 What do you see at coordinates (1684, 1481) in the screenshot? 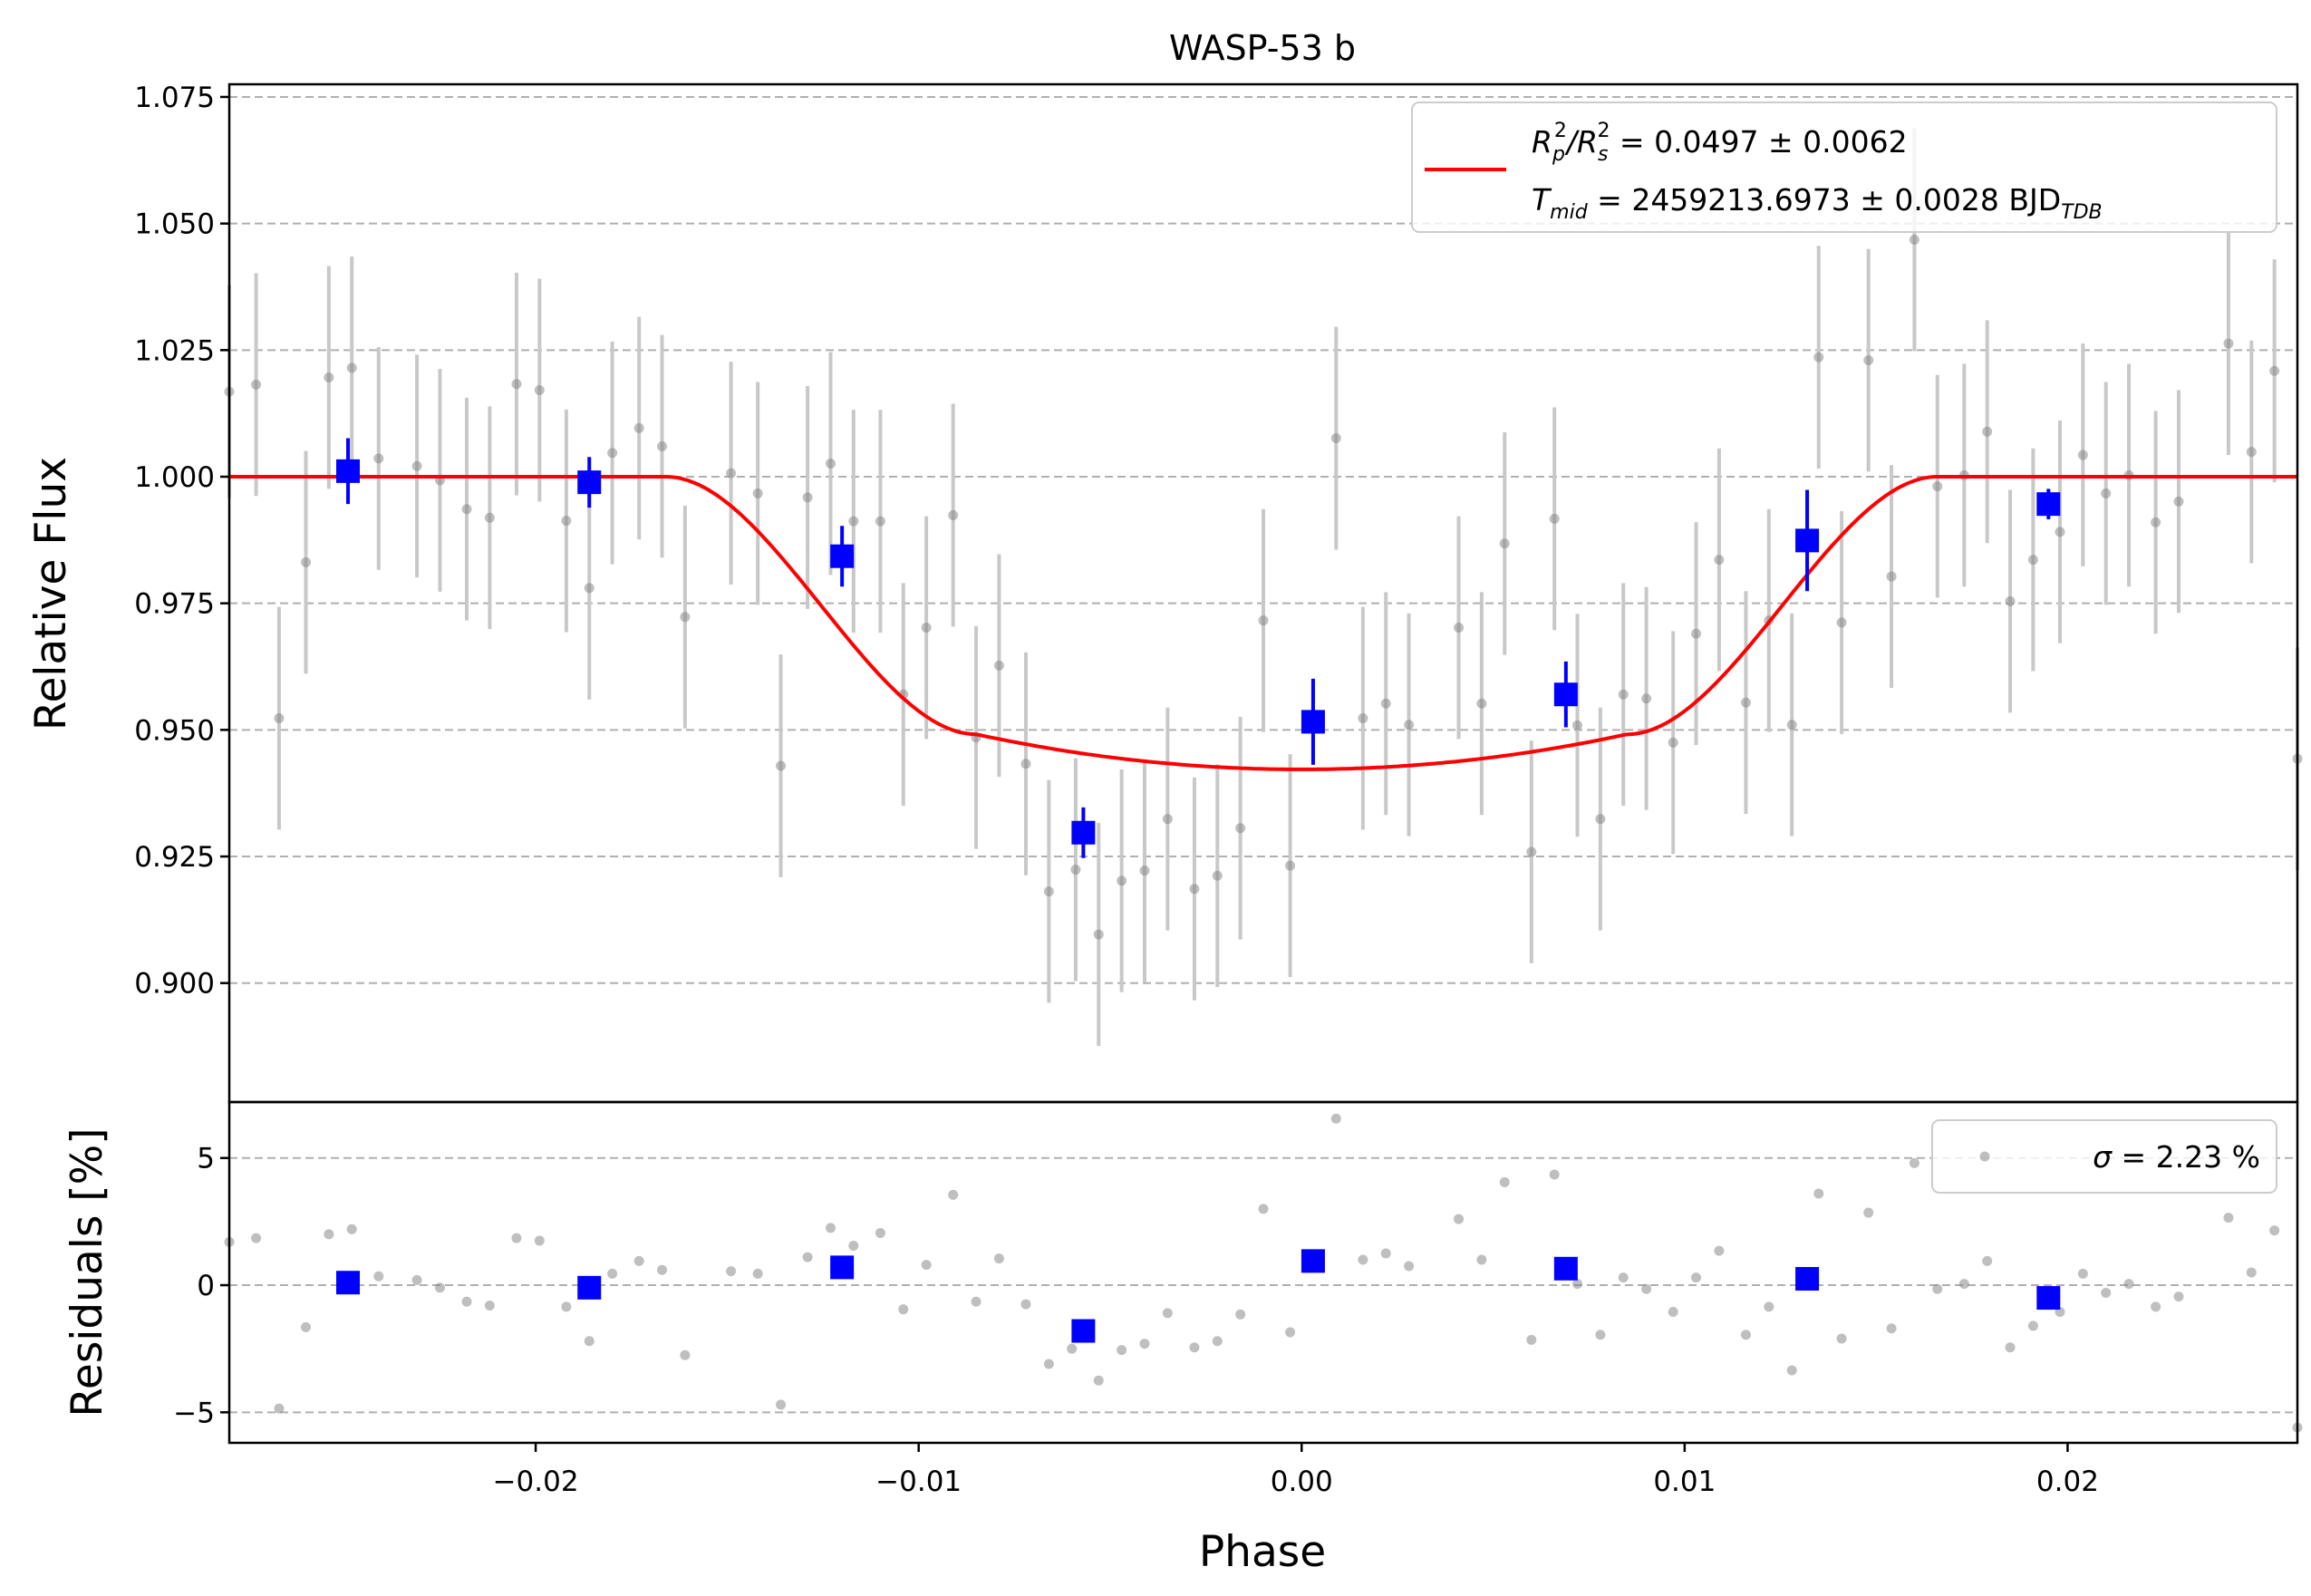
I see `x-tick-label: 0.01` at bounding box center [1684, 1481].